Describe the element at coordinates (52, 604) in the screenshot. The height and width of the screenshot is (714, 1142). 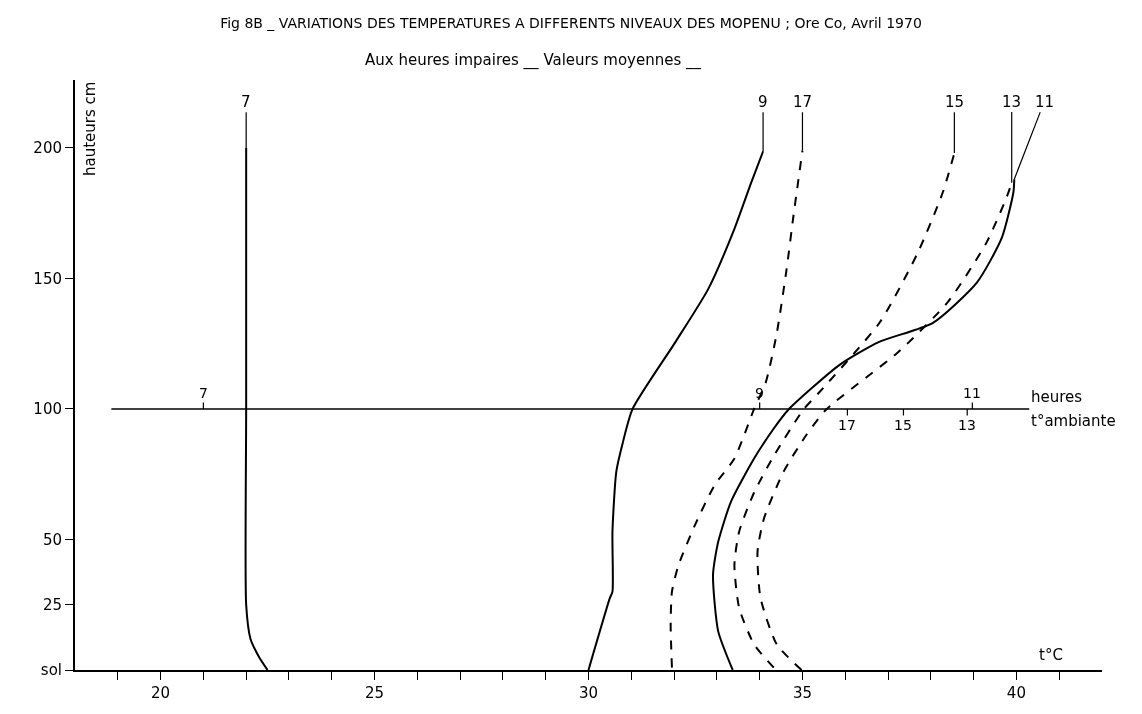
I see `y-tick-label: 25` at that location.